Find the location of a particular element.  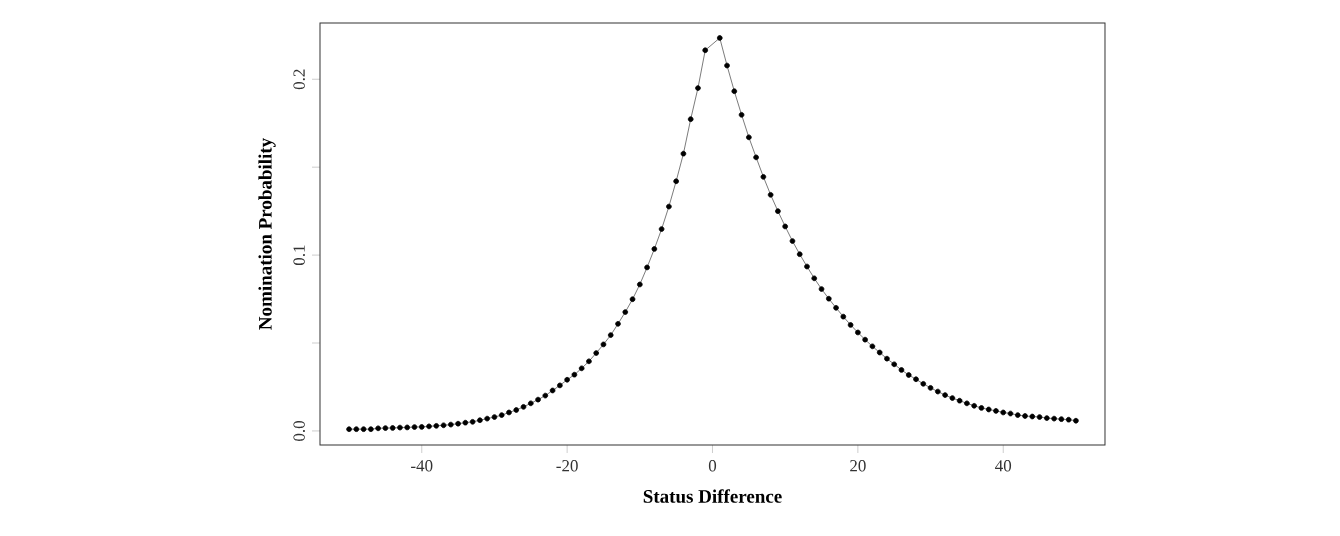

x-tick-label: -40 is located at coordinates (422, 466).